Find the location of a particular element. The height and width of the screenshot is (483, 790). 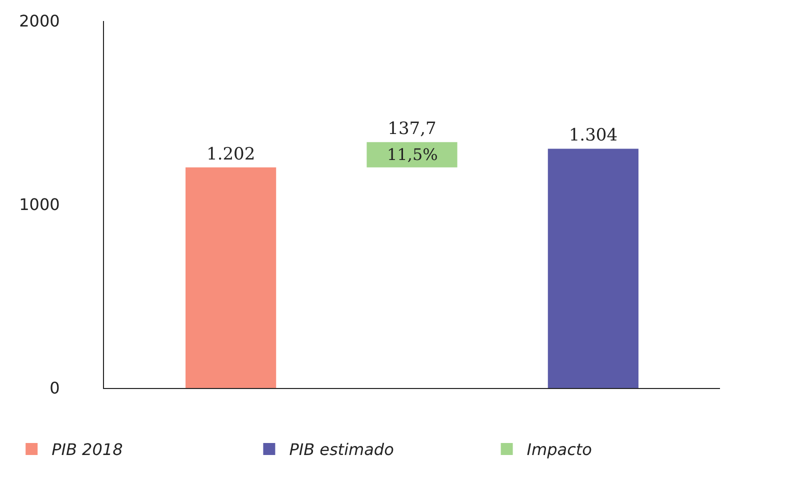

y-tick-label: 1000 is located at coordinates (39, 204).